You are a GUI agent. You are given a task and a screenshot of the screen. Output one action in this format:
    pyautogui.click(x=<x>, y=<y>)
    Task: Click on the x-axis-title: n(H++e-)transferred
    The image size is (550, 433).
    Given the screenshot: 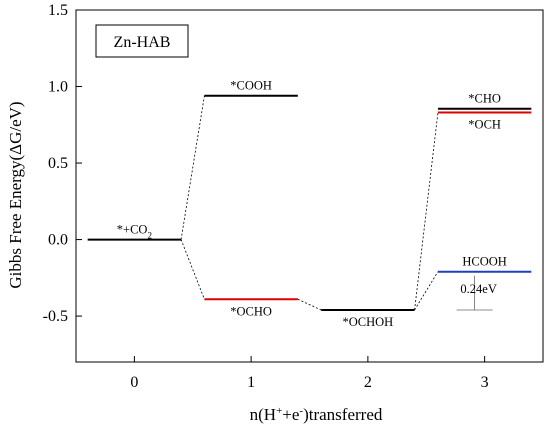 What is the action you would take?
    pyautogui.click(x=316, y=414)
    